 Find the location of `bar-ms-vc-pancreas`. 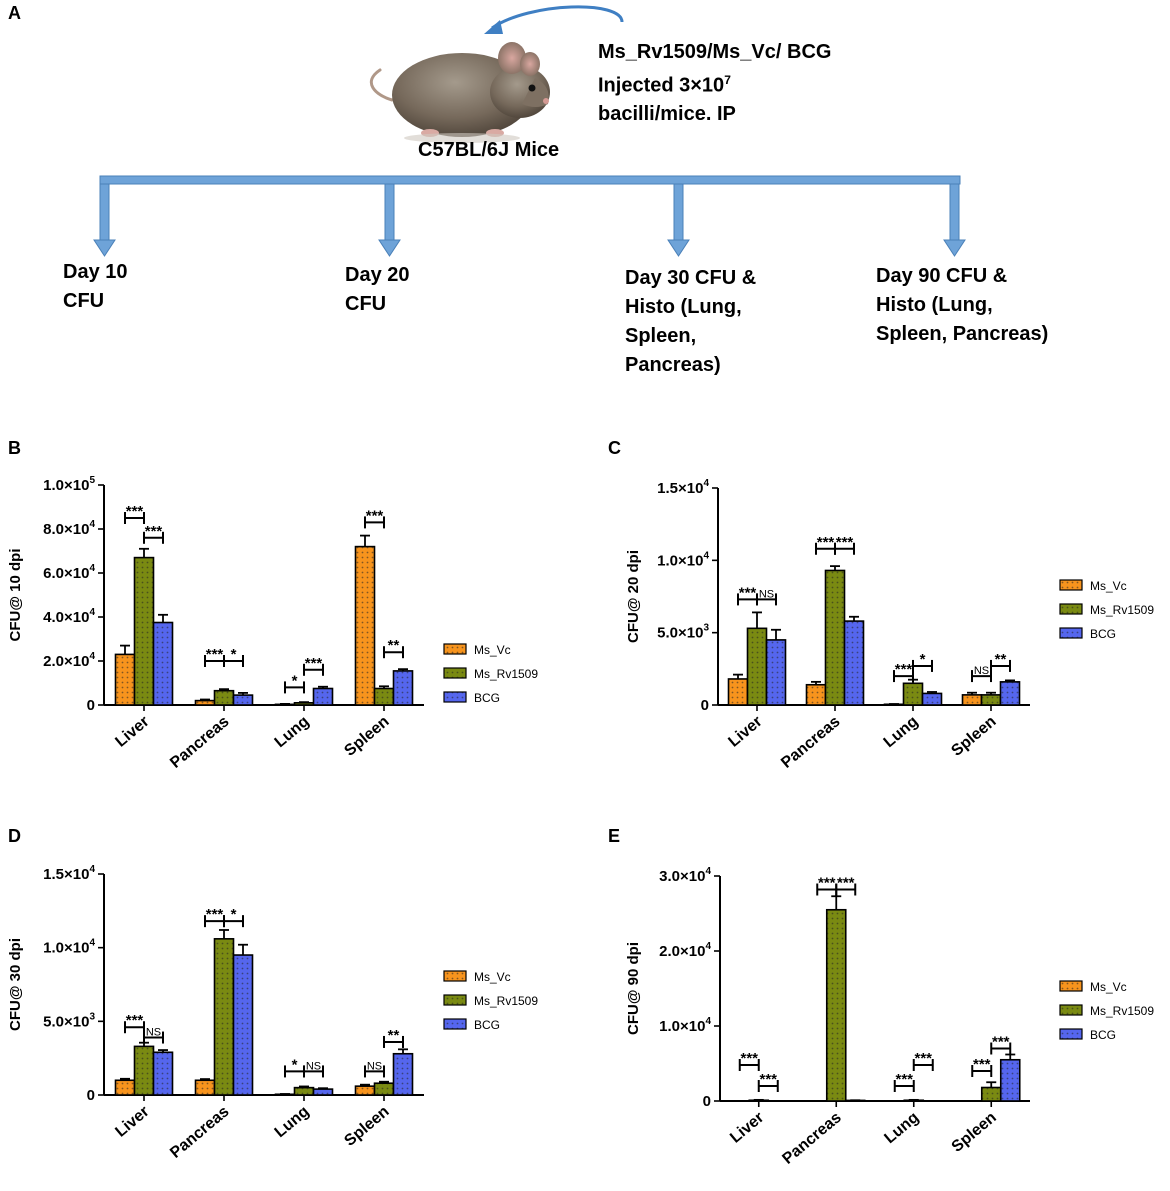

bar-ms-vc-pancreas is located at coordinates (205, 1087).